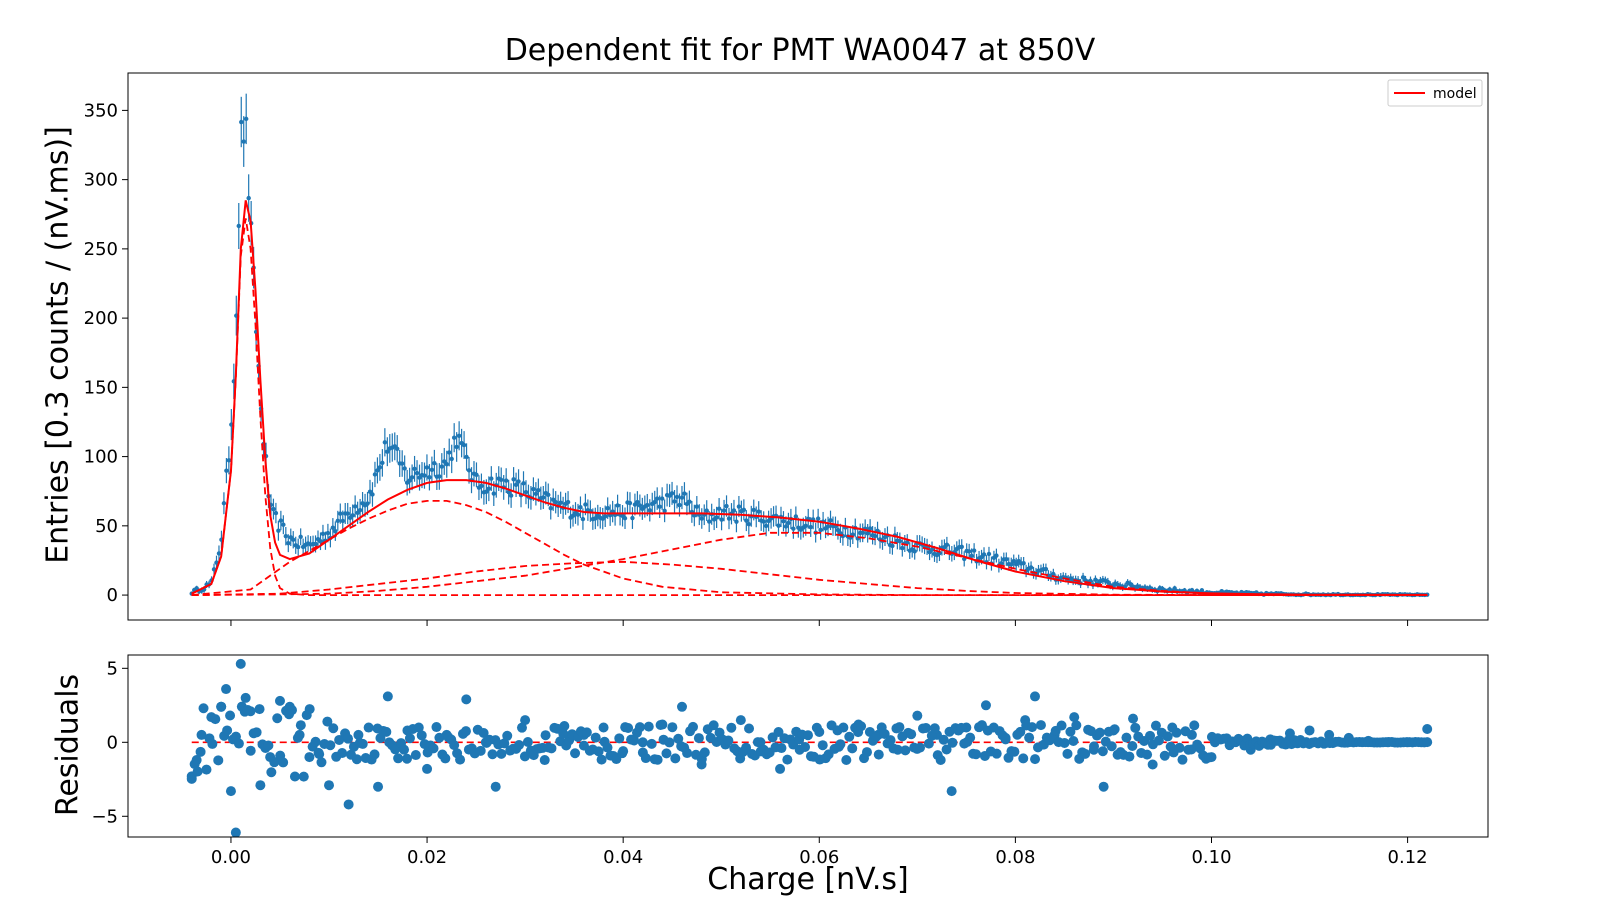  Describe the element at coordinates (104, 816) in the screenshot. I see `residuals-y-tick-label: −5` at that location.